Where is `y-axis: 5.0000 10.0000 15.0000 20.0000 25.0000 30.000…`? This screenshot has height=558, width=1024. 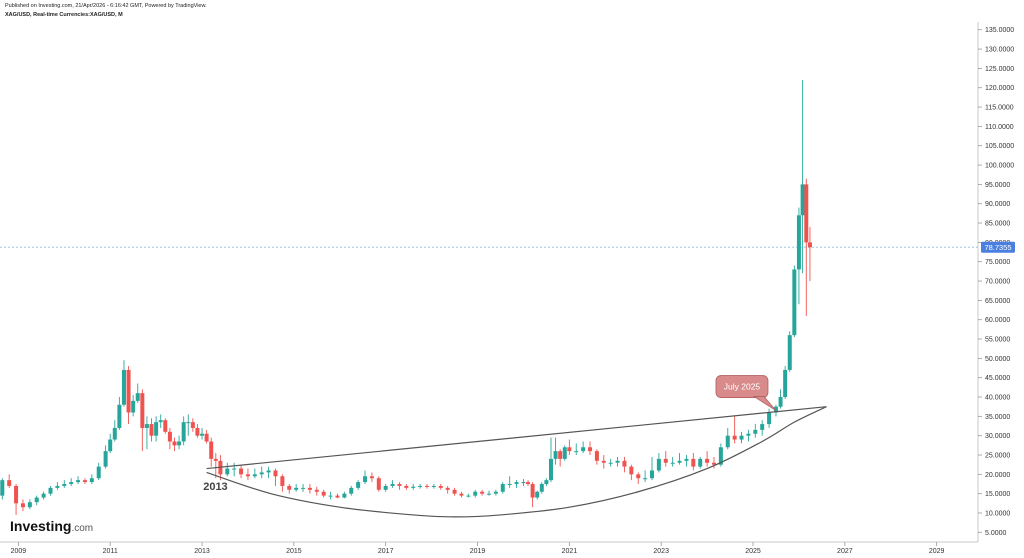
y-axis: 5.0000 10.0000 15.0000 20.0000 25.0000 30.000… is located at coordinates (996, 282).